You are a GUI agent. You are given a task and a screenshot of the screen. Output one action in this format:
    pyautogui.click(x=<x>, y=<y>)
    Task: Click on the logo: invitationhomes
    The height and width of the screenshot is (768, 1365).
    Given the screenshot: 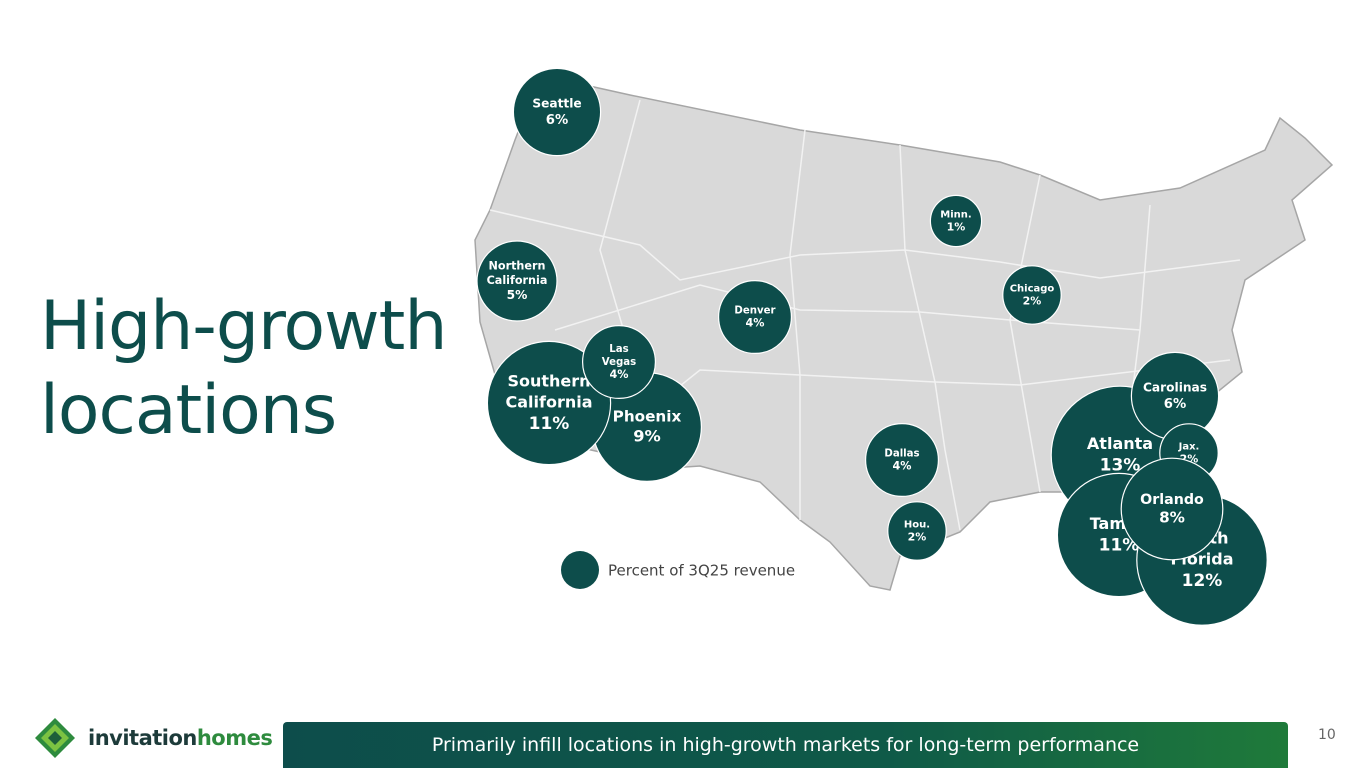 What is the action you would take?
    pyautogui.click(x=180, y=738)
    